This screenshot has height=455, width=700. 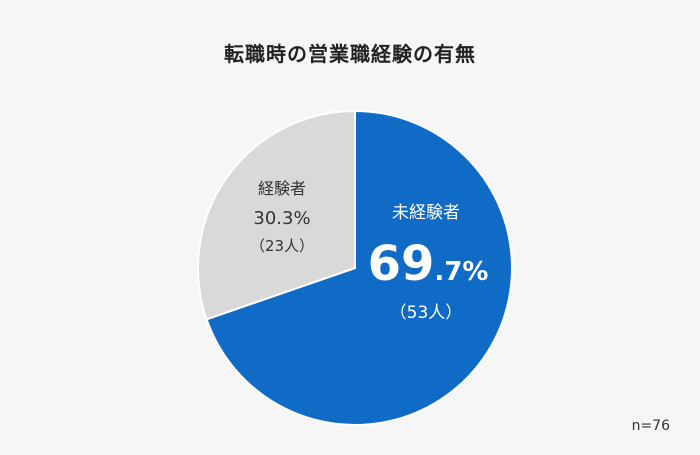 I want to click on slice-percent-dec: .7%, so click(x=461, y=272).